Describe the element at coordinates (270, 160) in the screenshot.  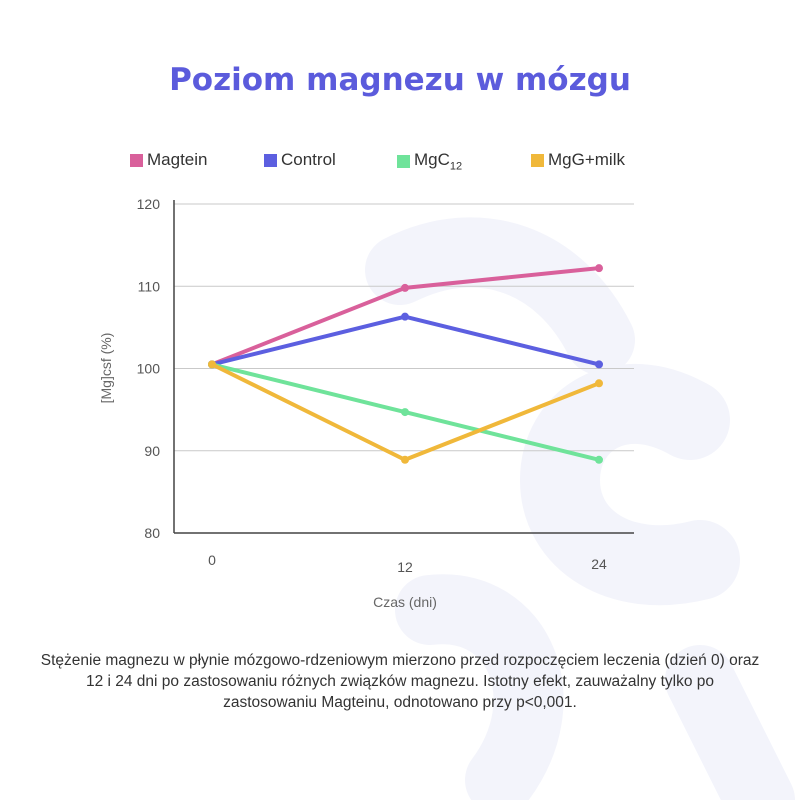
I see `legend-swatch-control` at that location.